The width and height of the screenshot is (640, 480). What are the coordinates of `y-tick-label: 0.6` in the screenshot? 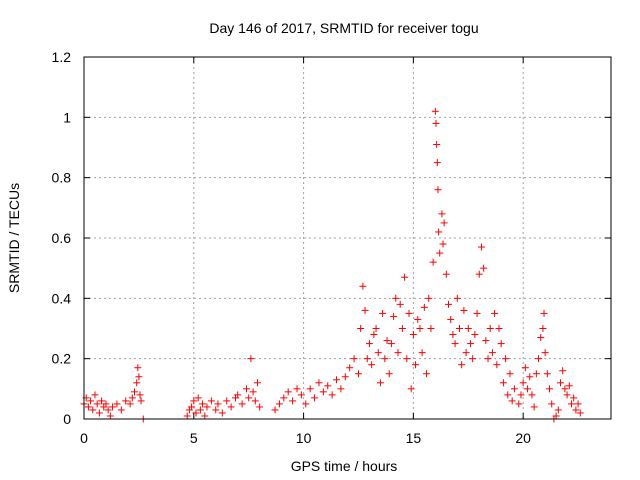 It's located at (62, 238).